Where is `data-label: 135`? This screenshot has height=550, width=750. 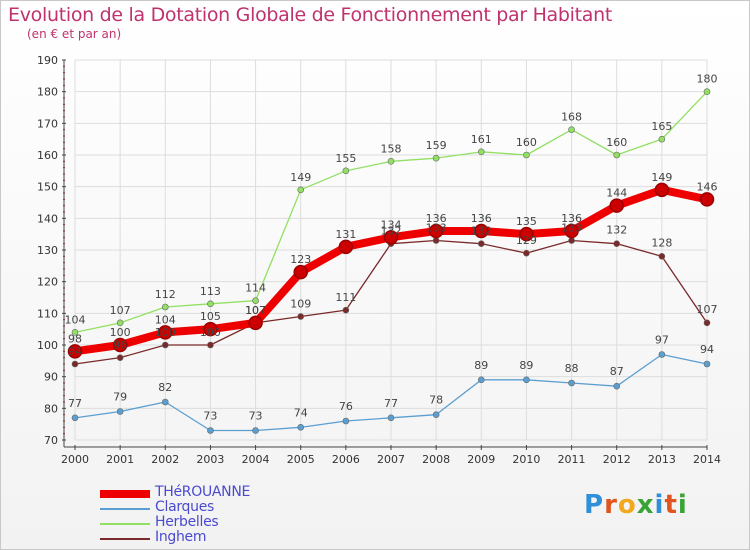 data-label: 135 is located at coordinates (526, 221).